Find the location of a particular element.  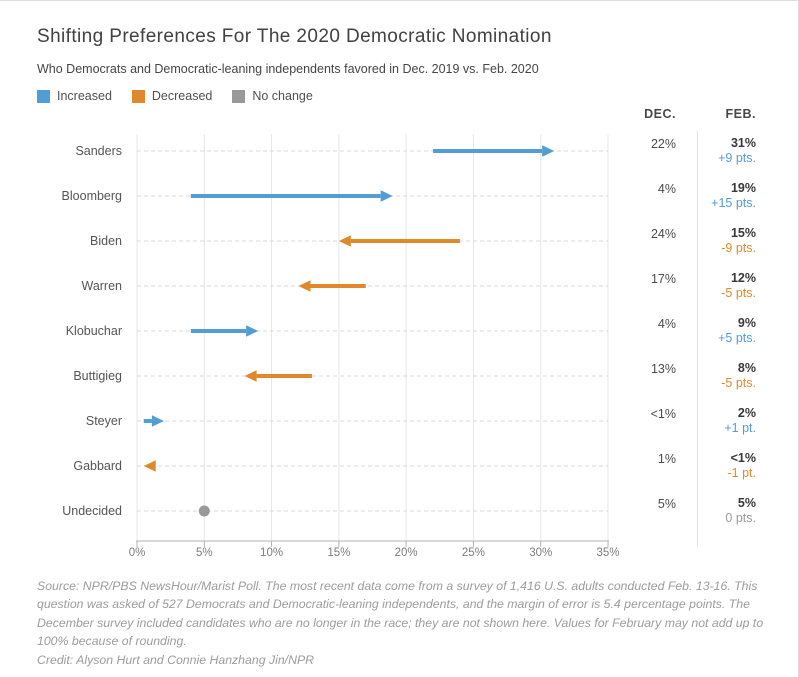

feb-value: 8% is located at coordinates (746, 367).